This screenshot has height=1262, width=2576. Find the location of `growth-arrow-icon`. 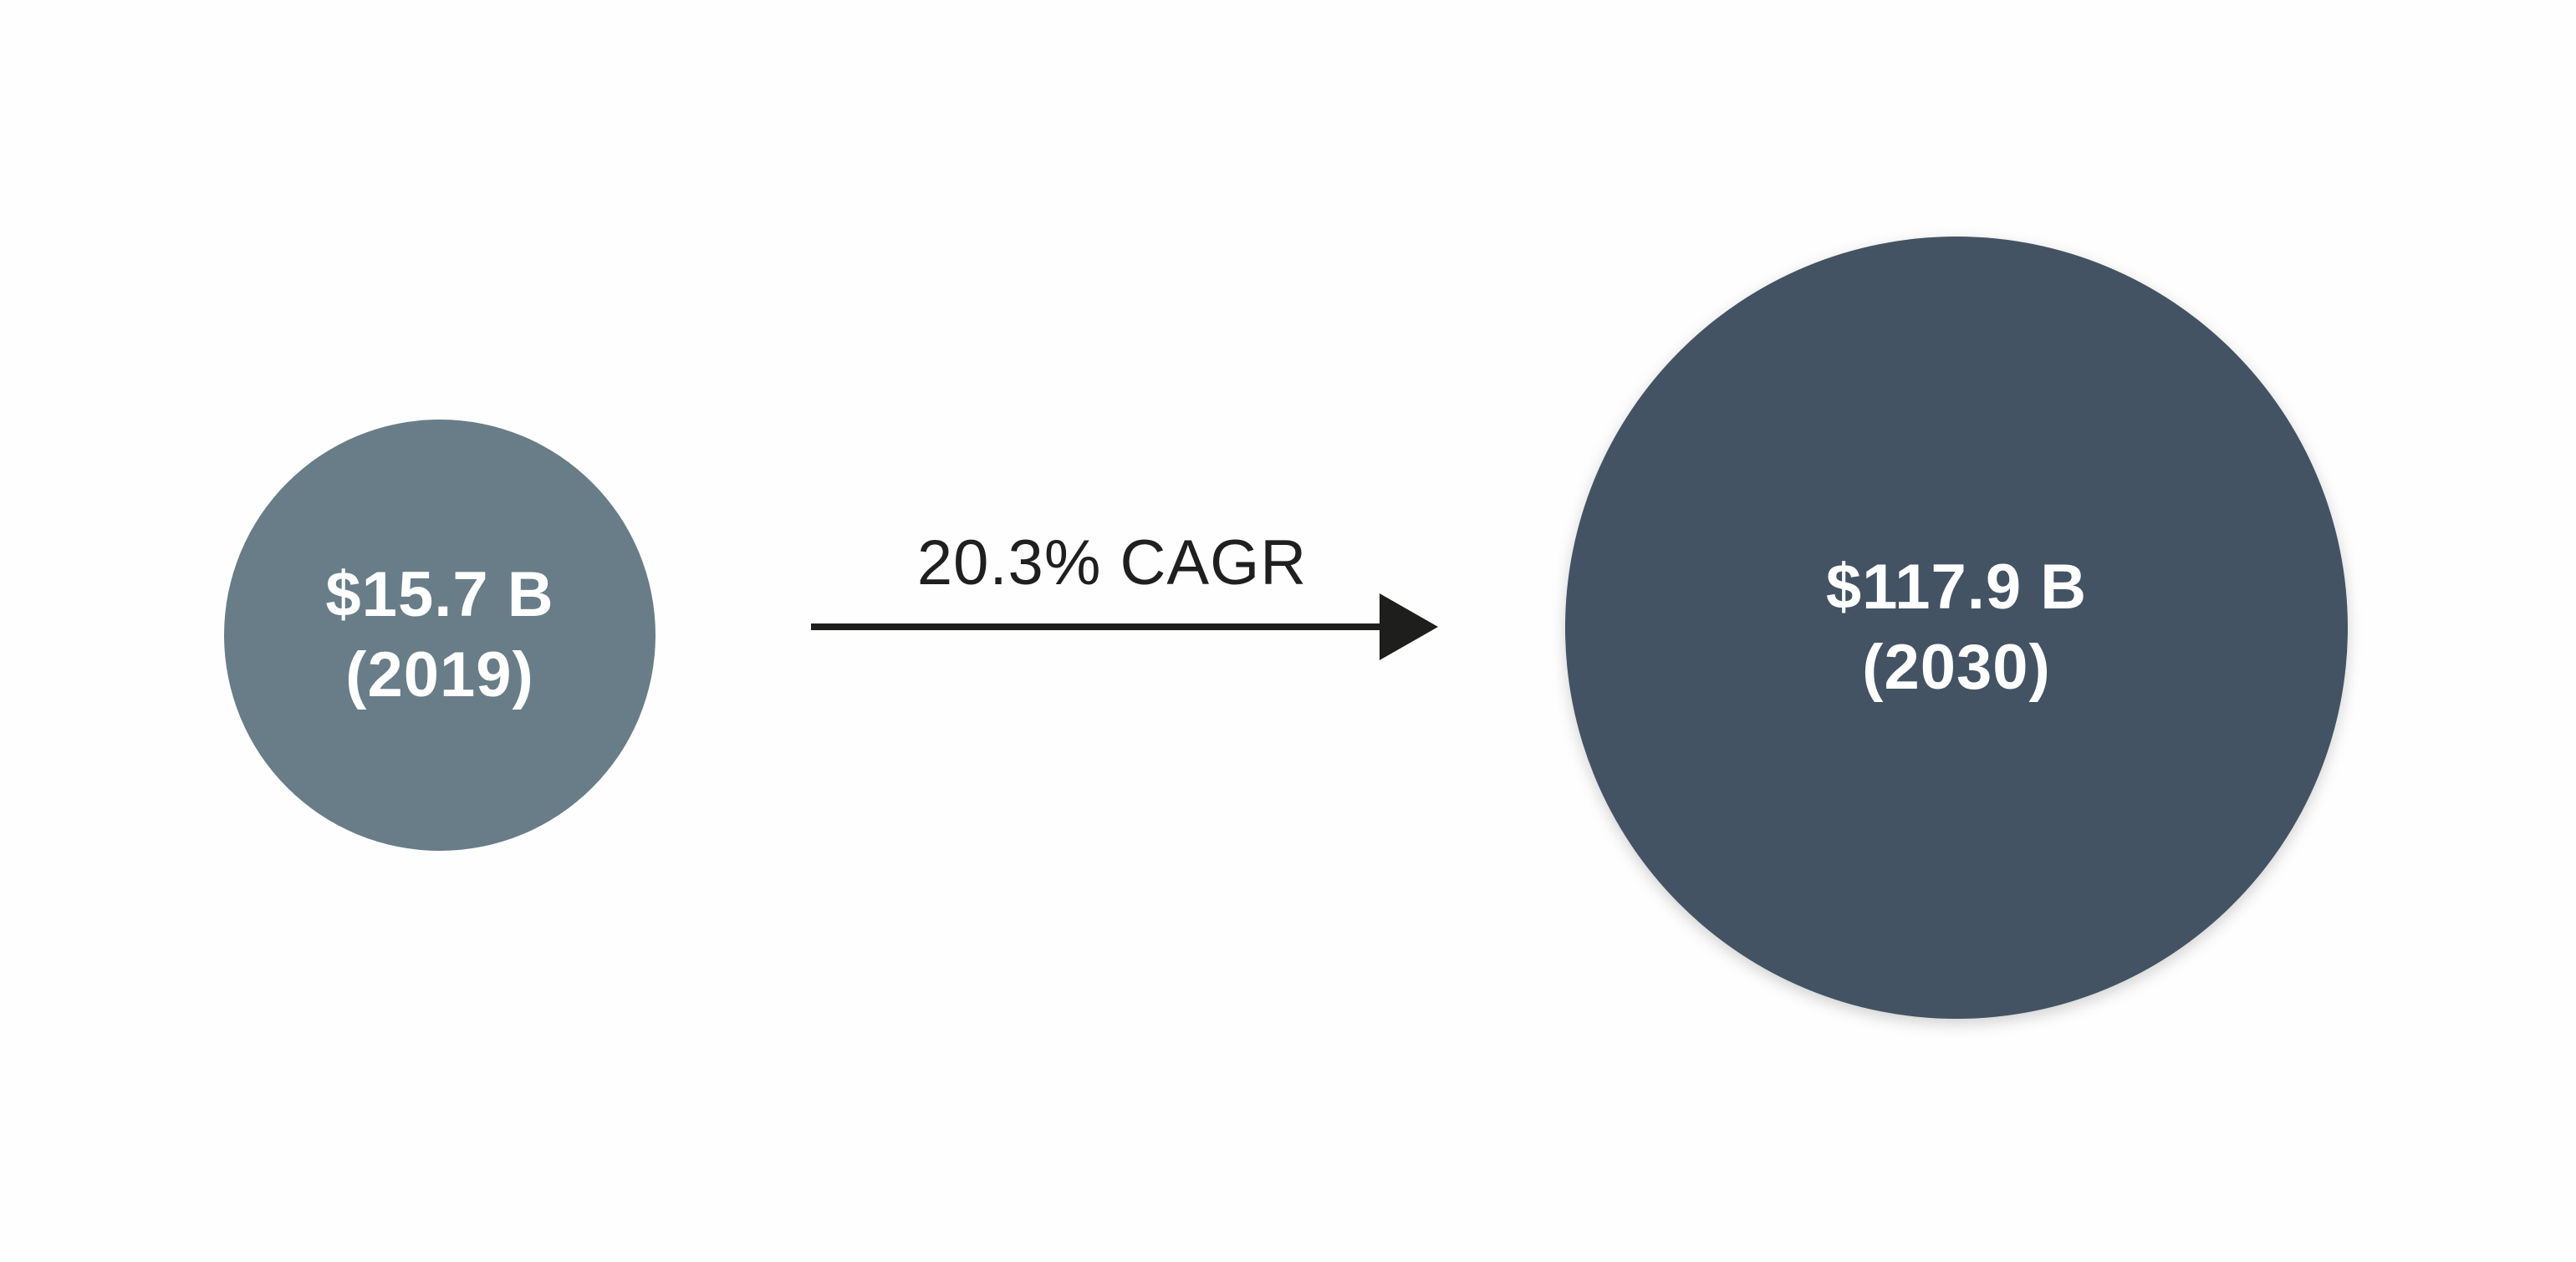

growth-arrow-icon is located at coordinates (1124, 626).